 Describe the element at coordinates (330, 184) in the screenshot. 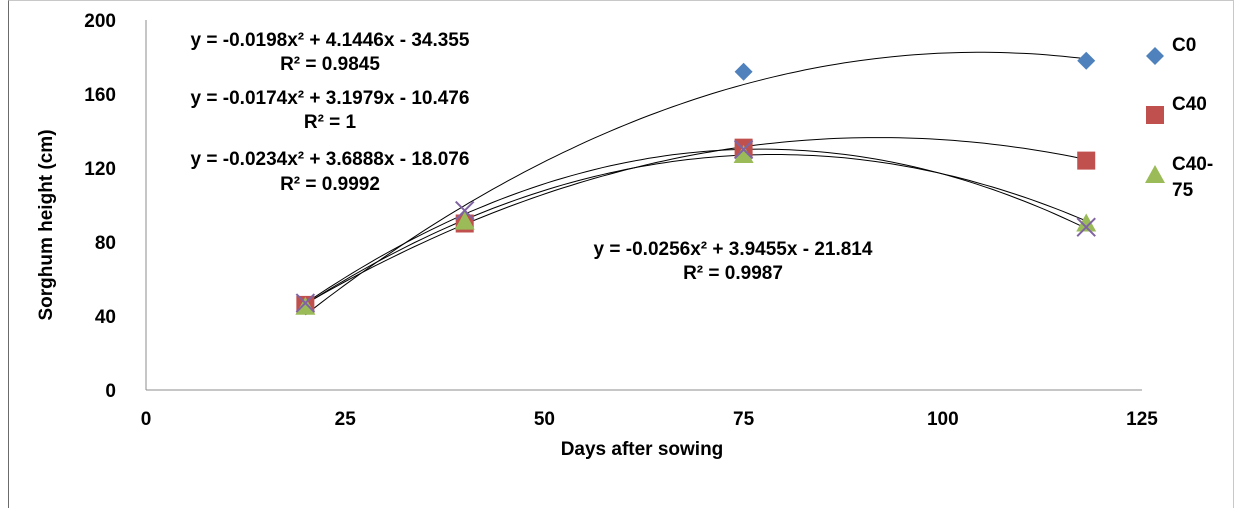

I see `r2-c40-75: R² = 0.9992` at that location.